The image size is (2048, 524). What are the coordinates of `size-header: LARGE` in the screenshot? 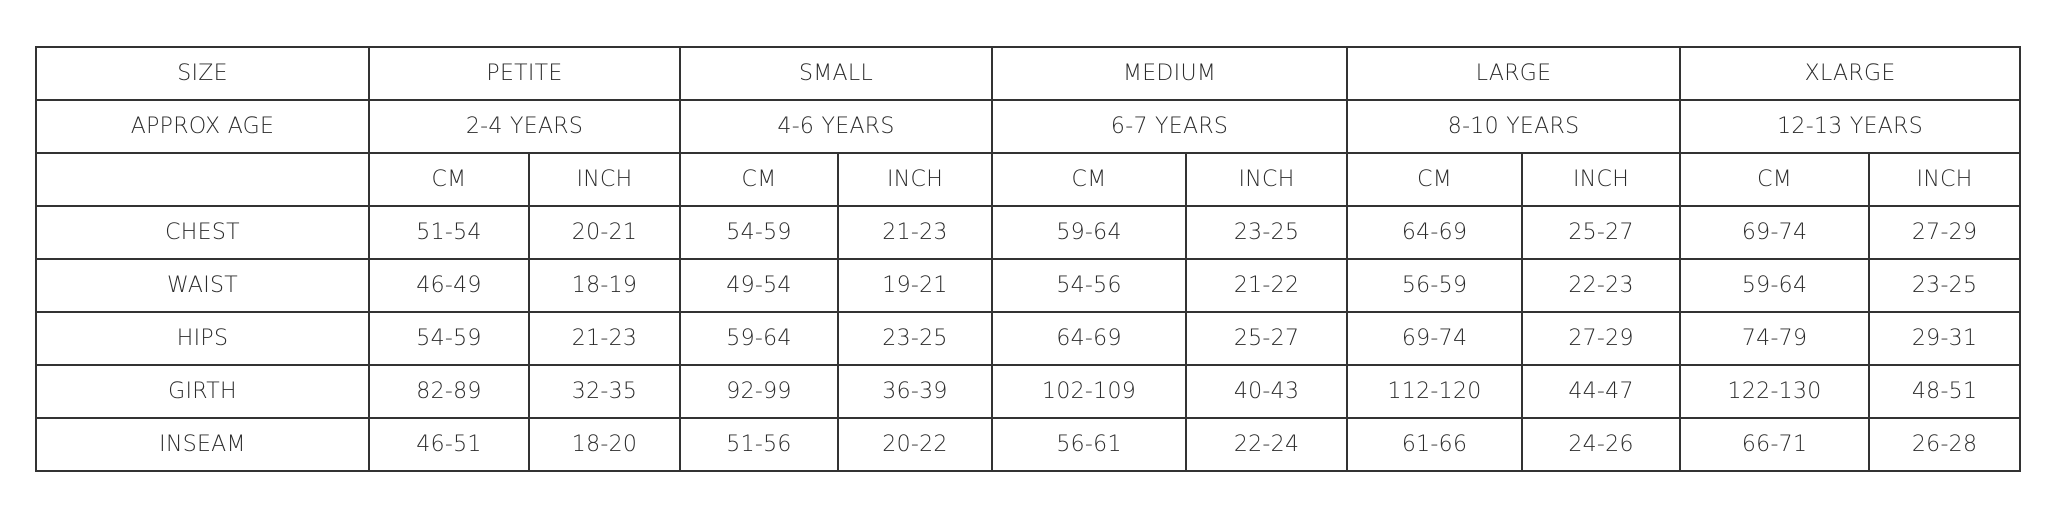 It's located at (1514, 73).